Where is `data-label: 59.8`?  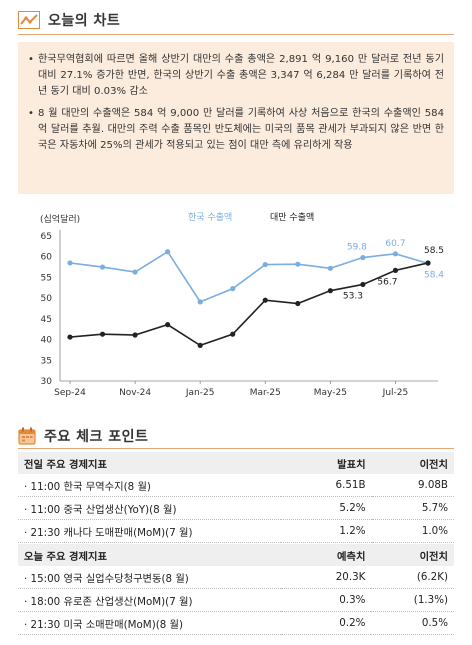 data-label: 59.8 is located at coordinates (357, 248).